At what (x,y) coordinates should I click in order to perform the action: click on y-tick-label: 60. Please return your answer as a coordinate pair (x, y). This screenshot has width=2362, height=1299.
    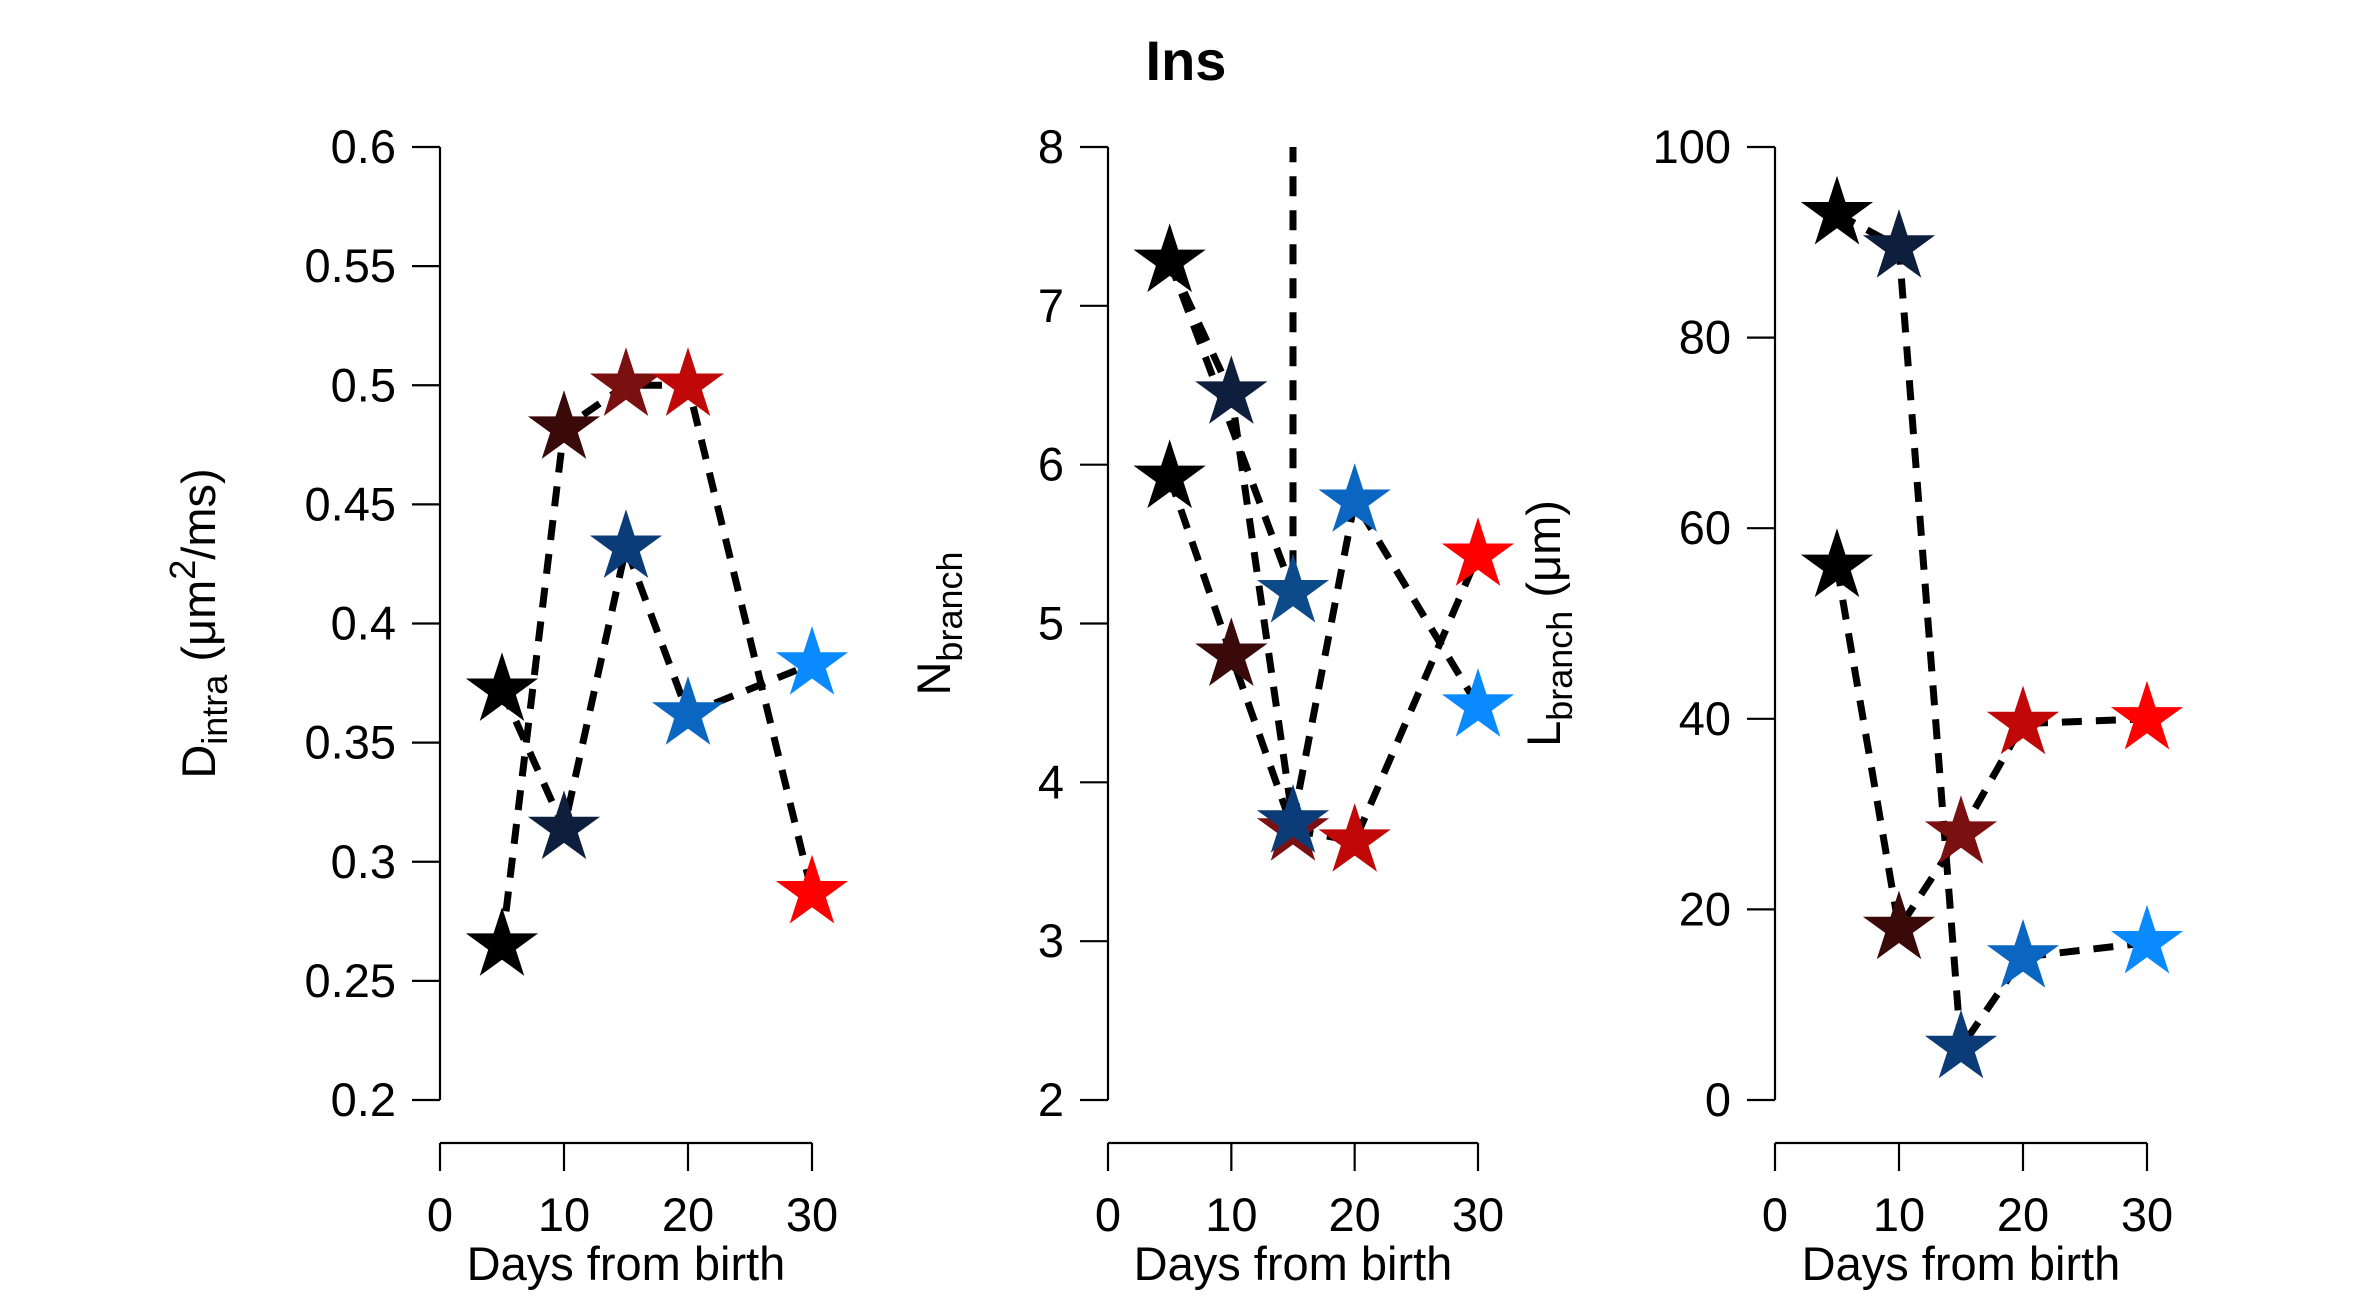
    Looking at the image, I should click on (1705, 527).